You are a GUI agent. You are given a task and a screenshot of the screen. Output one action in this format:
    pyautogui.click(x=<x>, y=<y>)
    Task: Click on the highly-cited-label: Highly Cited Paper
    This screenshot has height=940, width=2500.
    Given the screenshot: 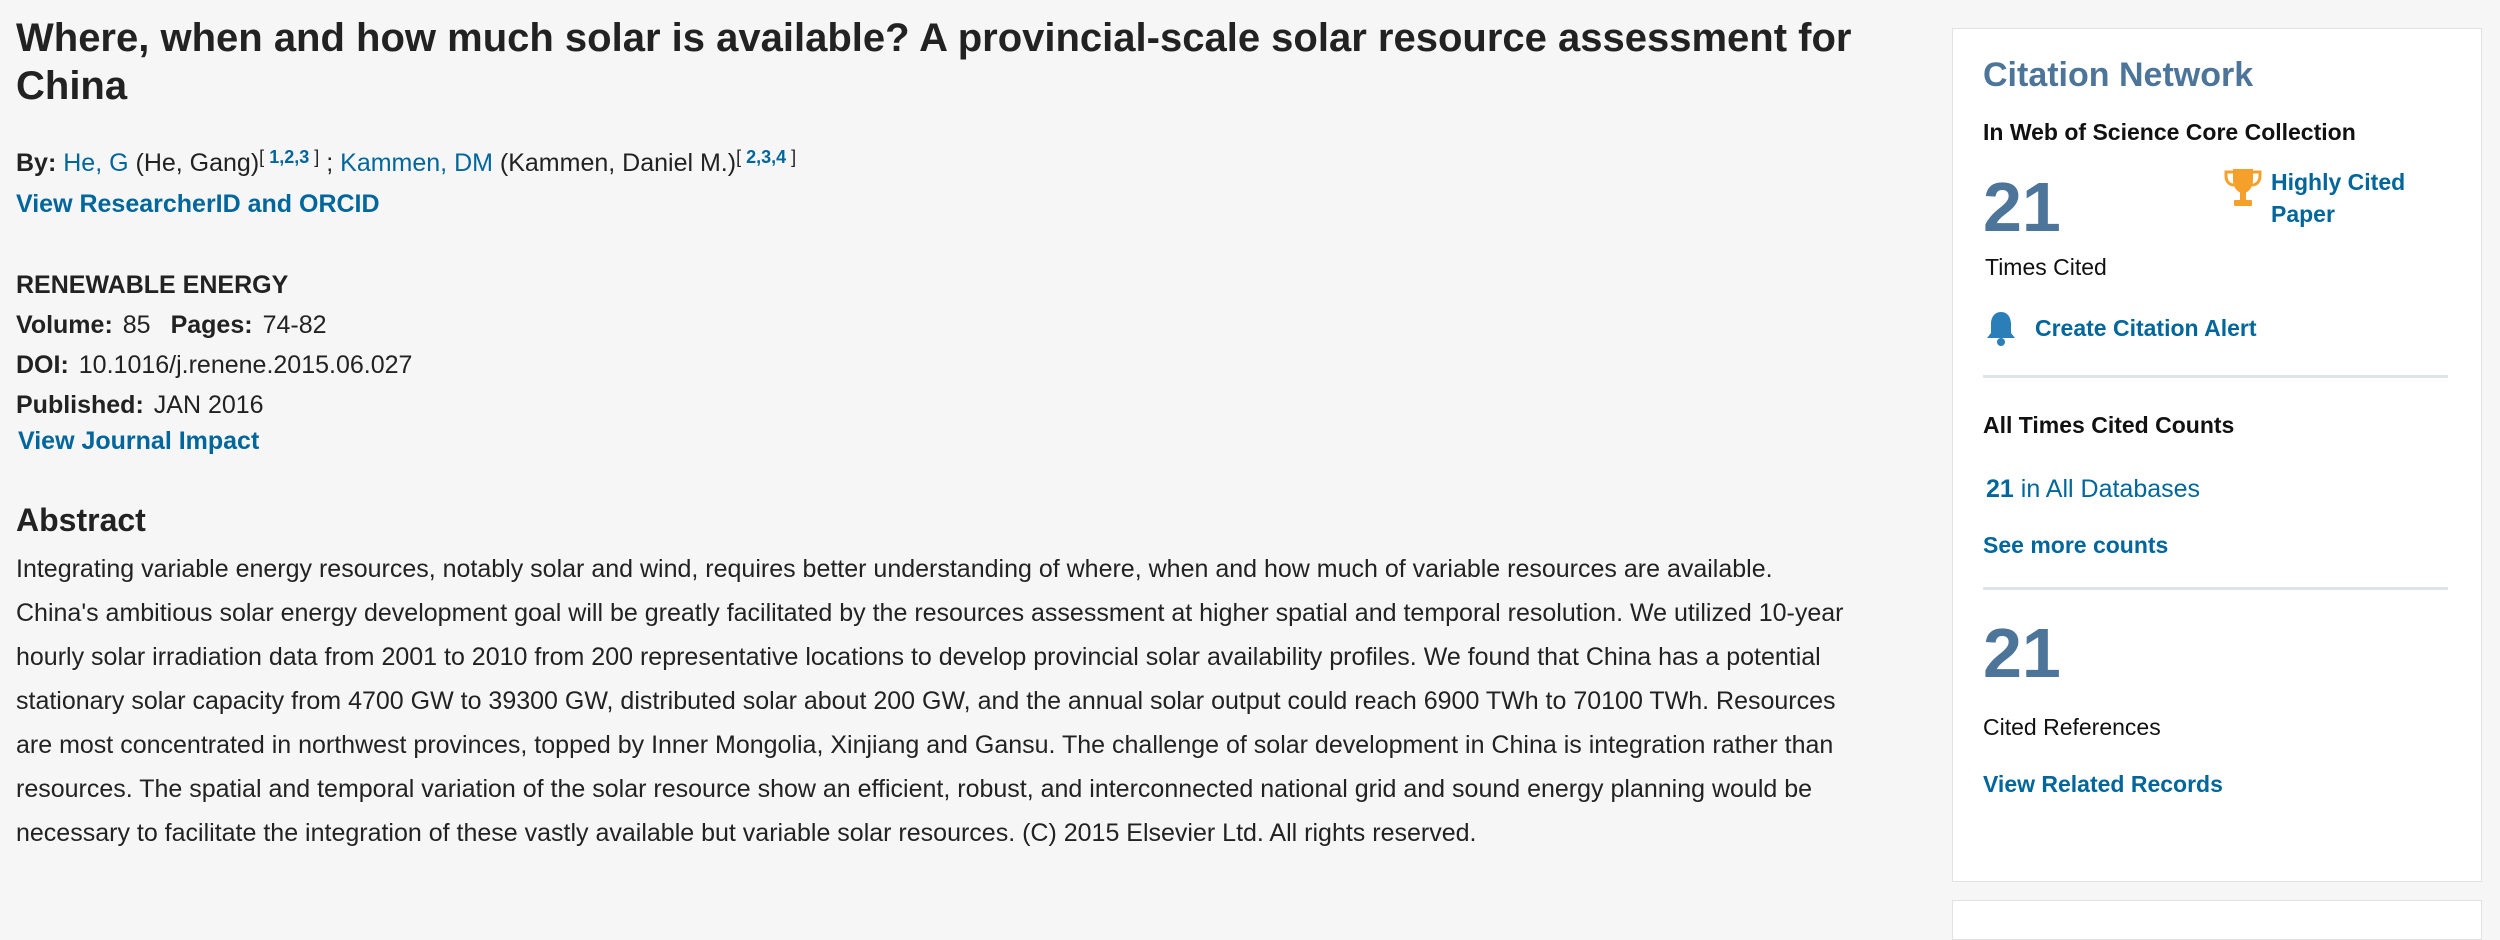 What is the action you would take?
    pyautogui.click(x=2338, y=198)
    